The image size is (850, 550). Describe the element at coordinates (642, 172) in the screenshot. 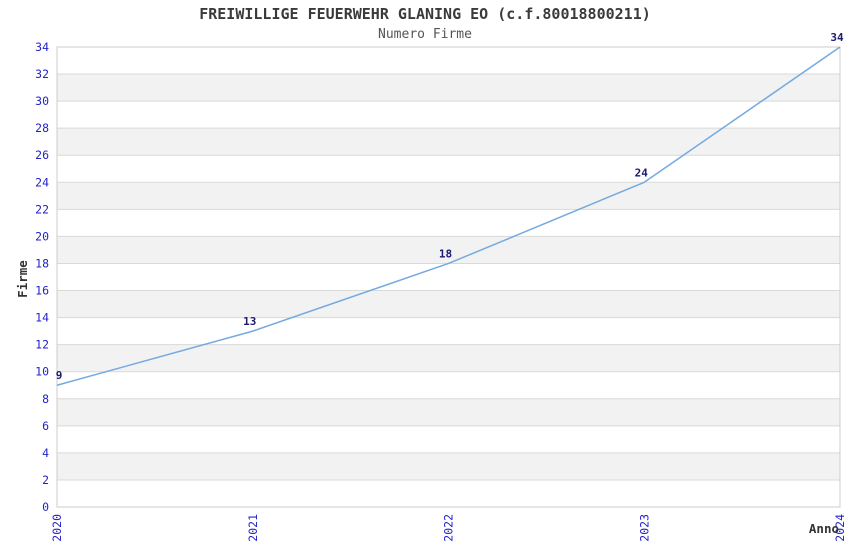

I see `point-label: 24` at that location.